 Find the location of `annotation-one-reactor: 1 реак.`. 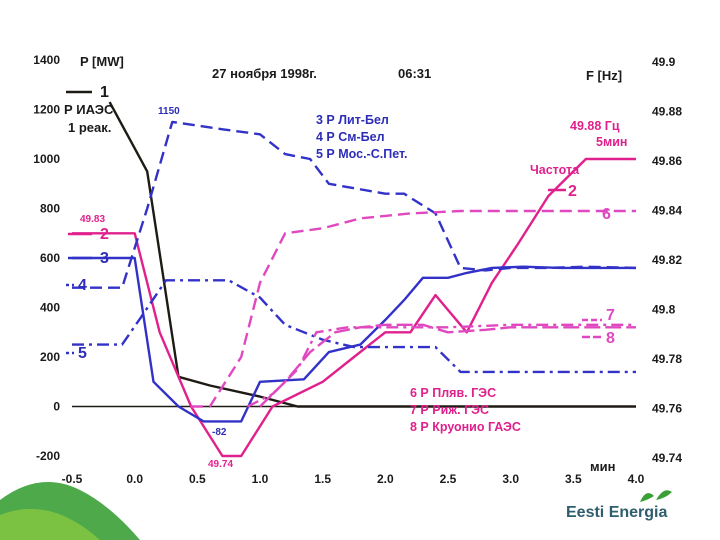

annotation-one-reactor: 1 реак. is located at coordinates (89, 127).